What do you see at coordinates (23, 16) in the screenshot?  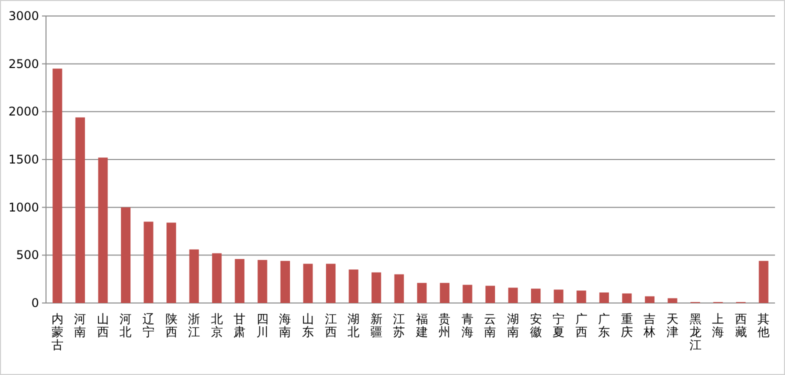 I see `y-tick-label: 3000` at bounding box center [23, 16].